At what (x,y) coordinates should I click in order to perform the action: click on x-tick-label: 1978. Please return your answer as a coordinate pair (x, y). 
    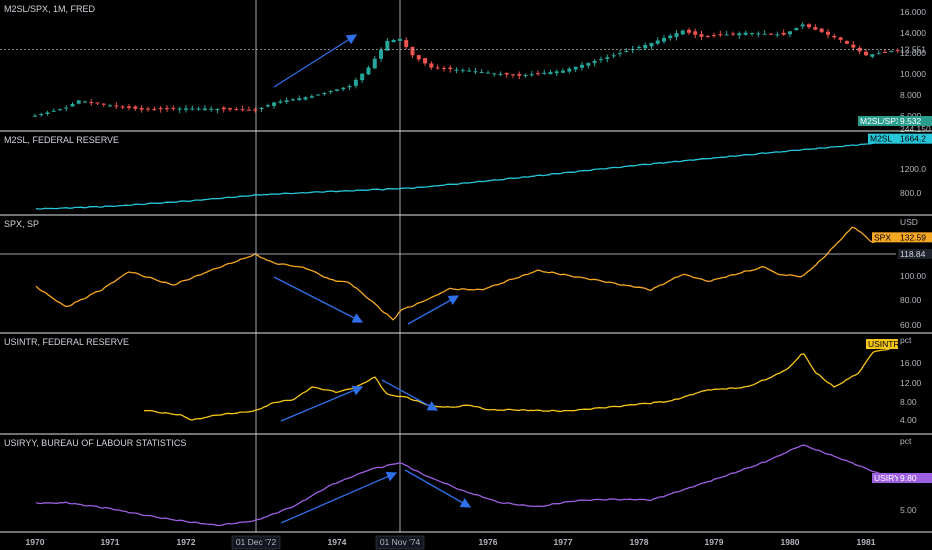
    Looking at the image, I should click on (639, 542).